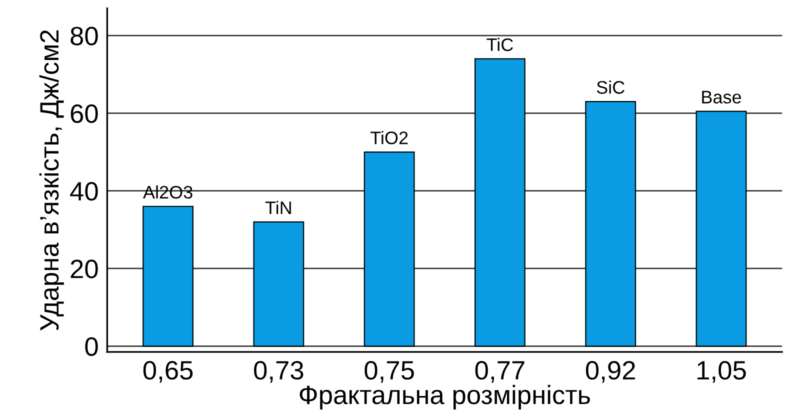 The image size is (794, 419). What do you see at coordinates (610, 371) in the screenshot?
I see `x-tick-label: 0,92` at bounding box center [610, 371].